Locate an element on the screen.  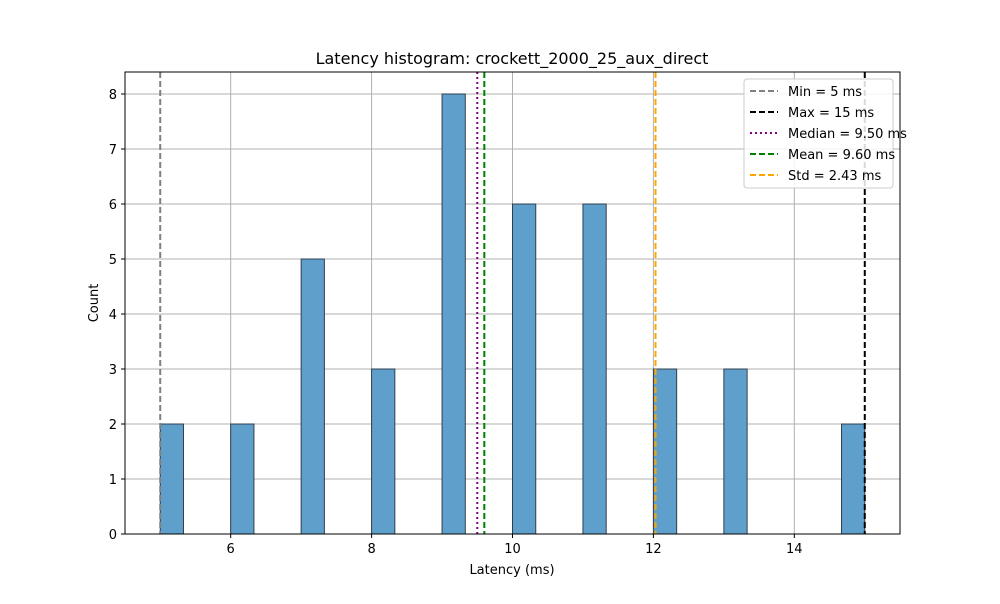
y-tick-label: 7 is located at coordinates (113, 150).